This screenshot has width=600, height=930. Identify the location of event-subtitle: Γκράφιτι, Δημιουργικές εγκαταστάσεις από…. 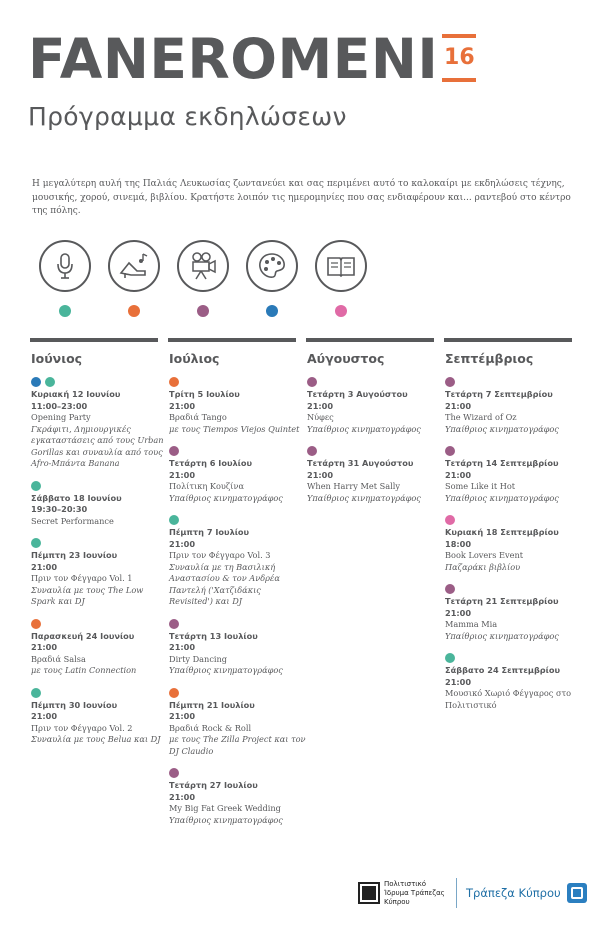
(97, 446).